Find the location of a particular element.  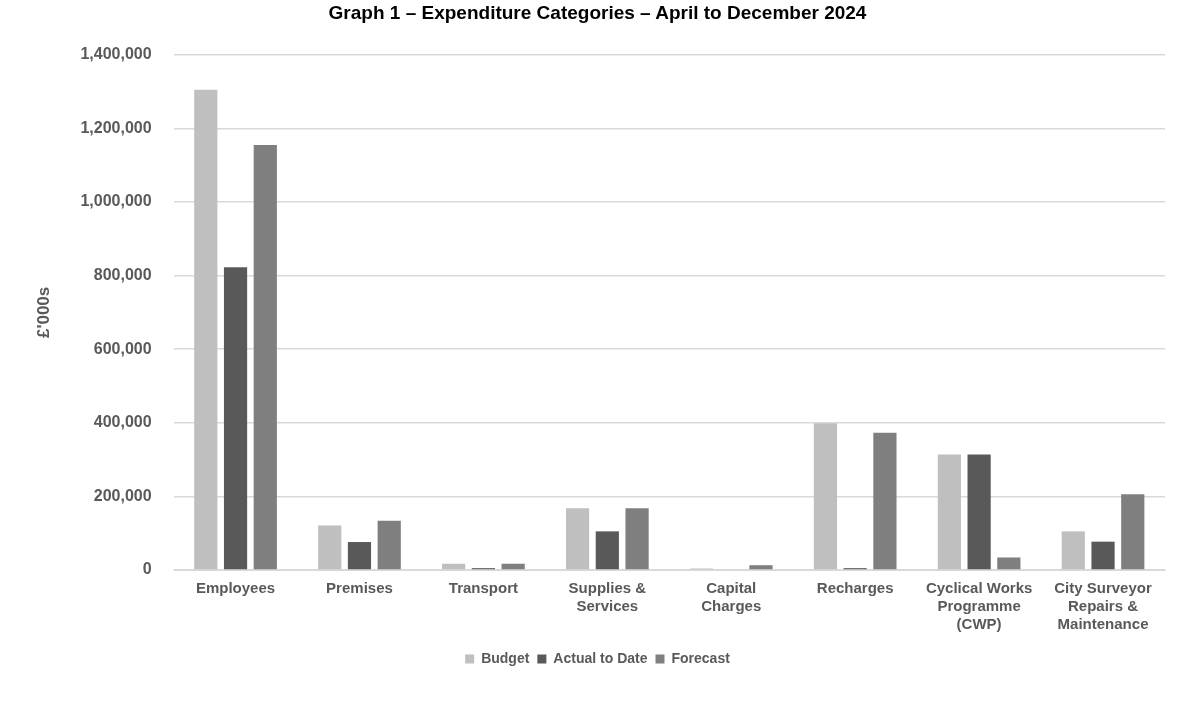

y-axis-title: £'000s is located at coordinates (43, 312).